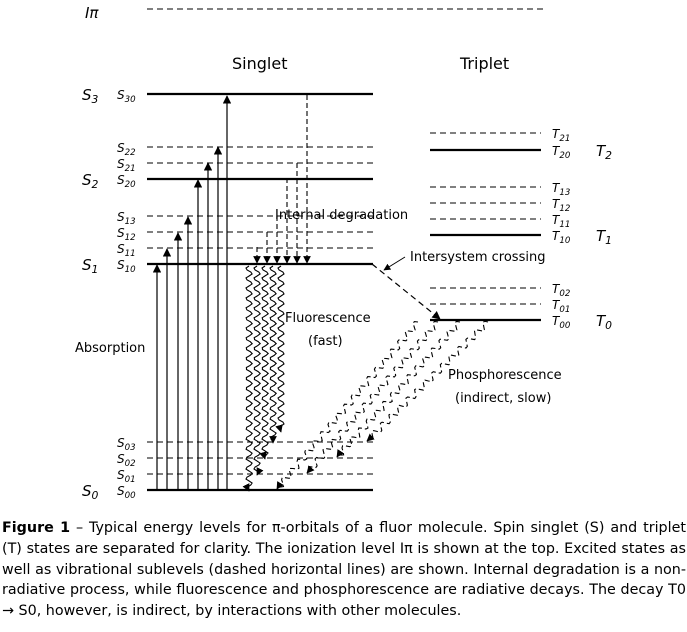 The image size is (687, 632). I want to click on level-label: T21, so click(561, 135).